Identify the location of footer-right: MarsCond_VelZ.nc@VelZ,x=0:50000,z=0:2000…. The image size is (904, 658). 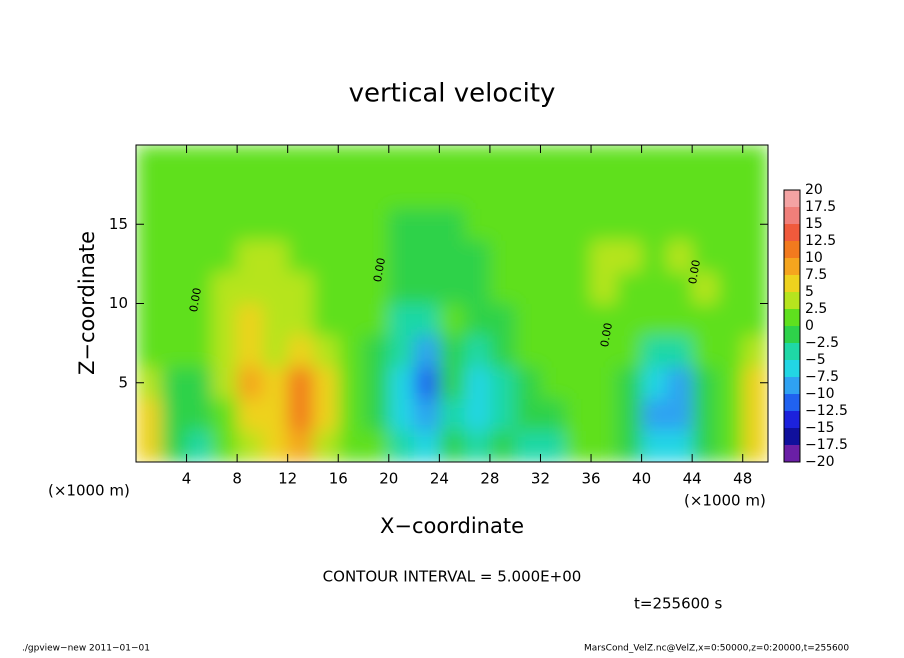
(716, 649).